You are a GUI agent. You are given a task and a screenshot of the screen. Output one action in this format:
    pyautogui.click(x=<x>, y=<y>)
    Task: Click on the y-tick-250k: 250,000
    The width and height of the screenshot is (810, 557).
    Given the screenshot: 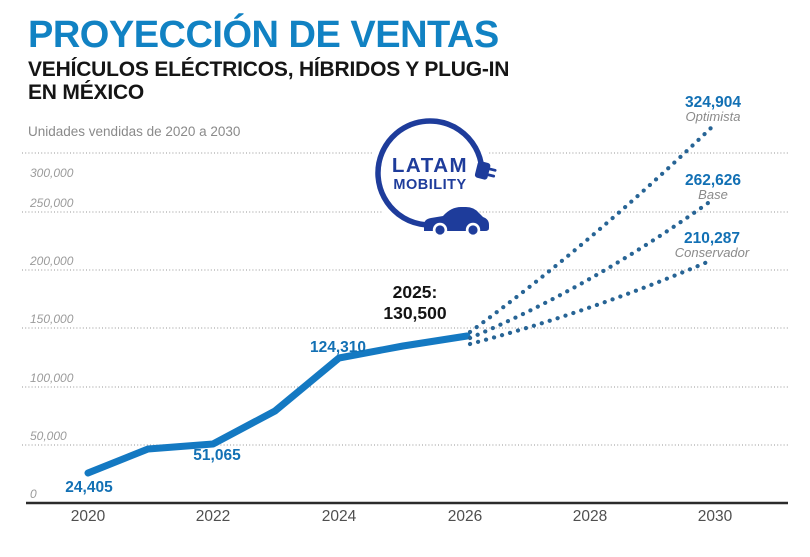 What is the action you would take?
    pyautogui.click(x=51, y=203)
    